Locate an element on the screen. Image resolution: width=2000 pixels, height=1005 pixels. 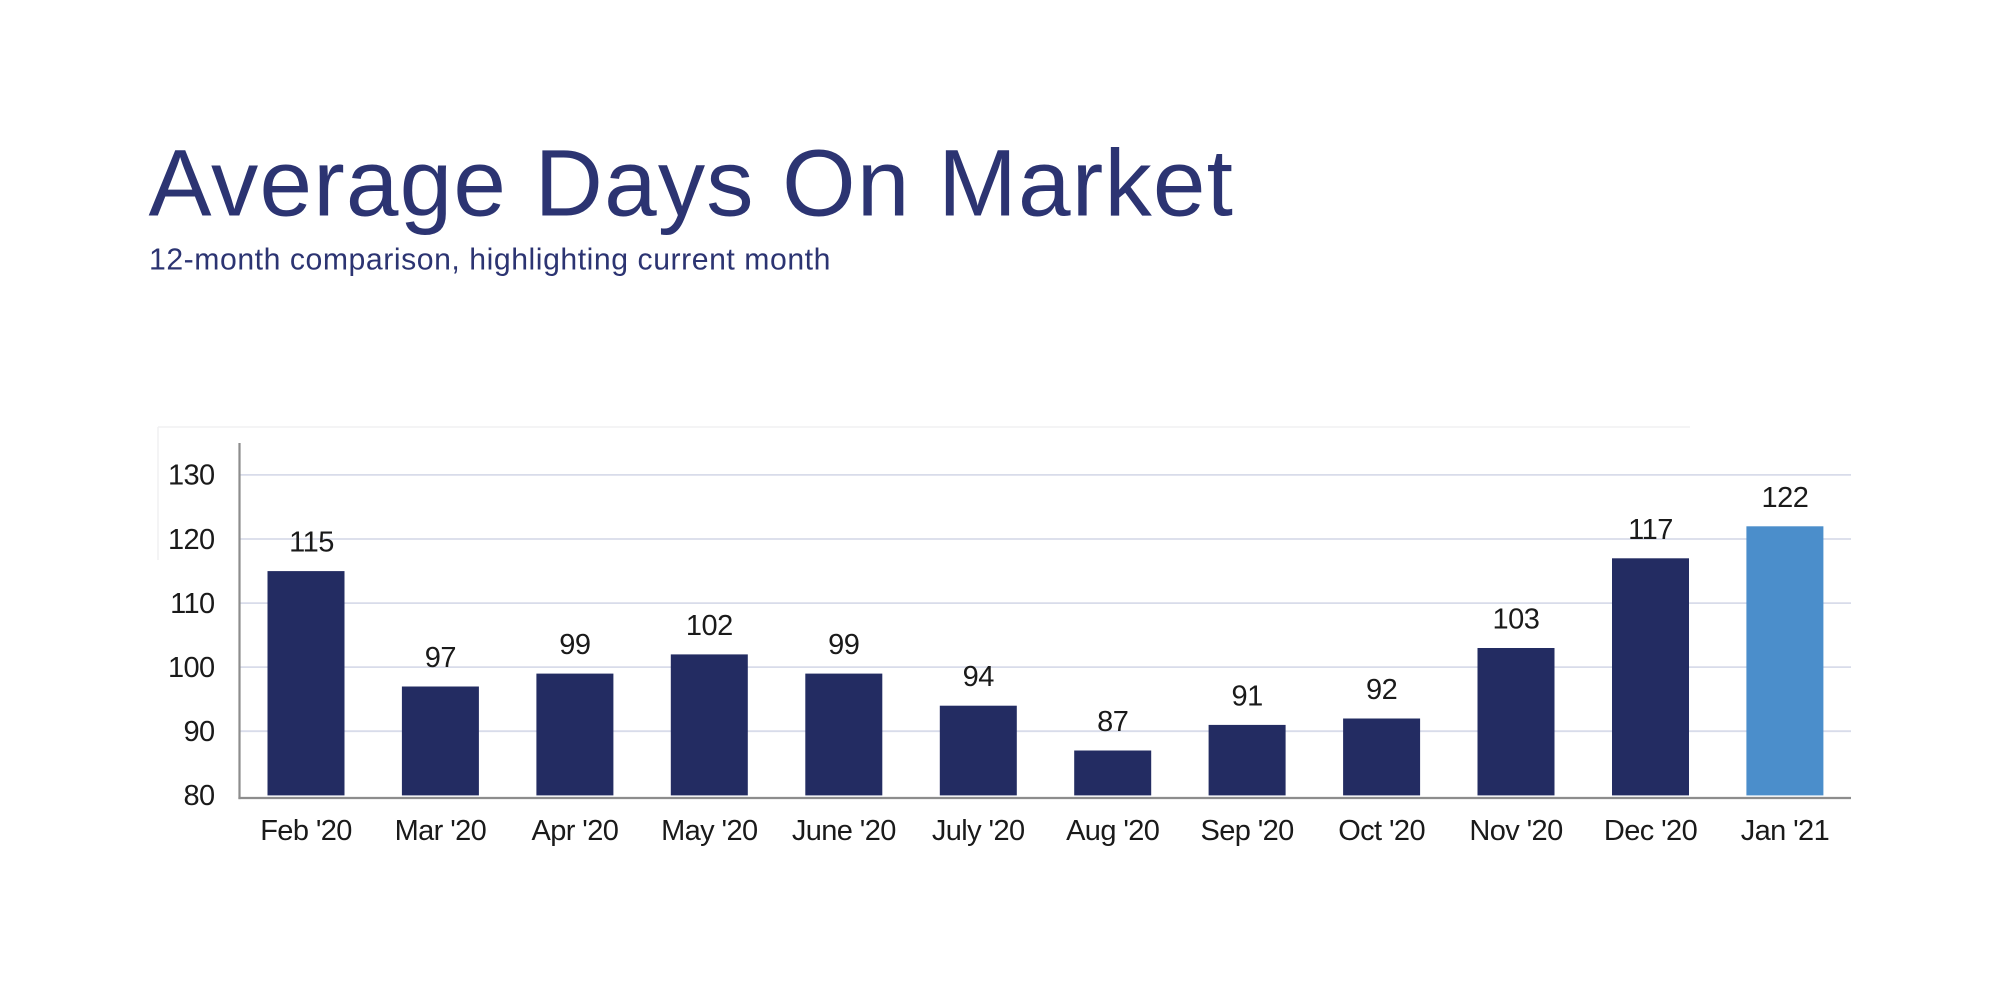
svg-text: 91 is located at coordinates (1246, 696).